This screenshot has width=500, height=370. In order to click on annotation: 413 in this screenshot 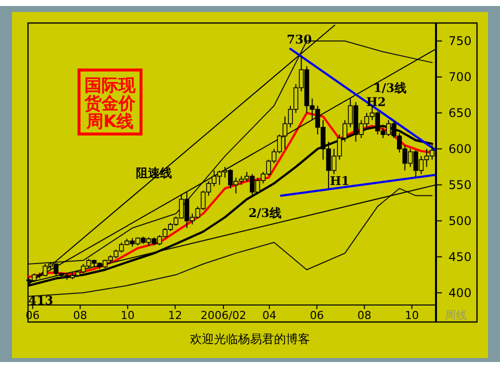, I will do `click(41, 300)`.